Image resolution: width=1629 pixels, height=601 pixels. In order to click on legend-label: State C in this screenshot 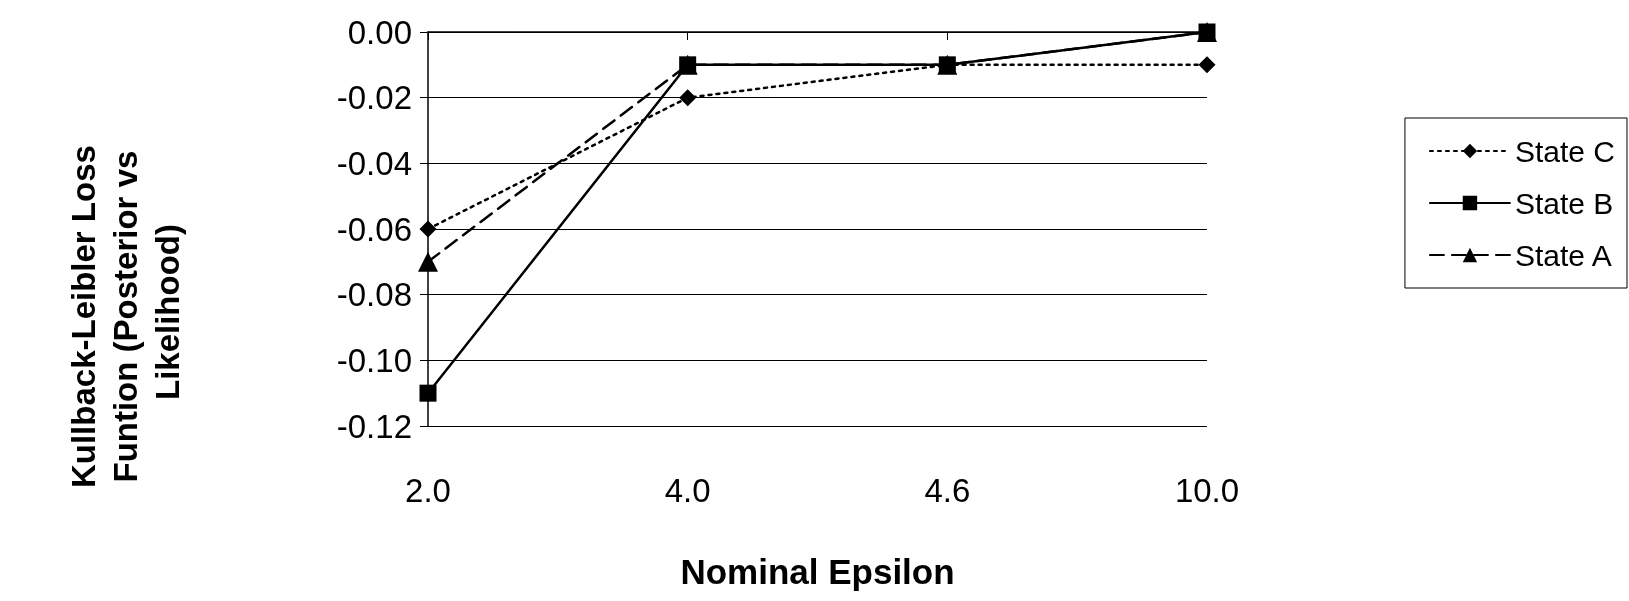, I will do `click(1565, 151)`.